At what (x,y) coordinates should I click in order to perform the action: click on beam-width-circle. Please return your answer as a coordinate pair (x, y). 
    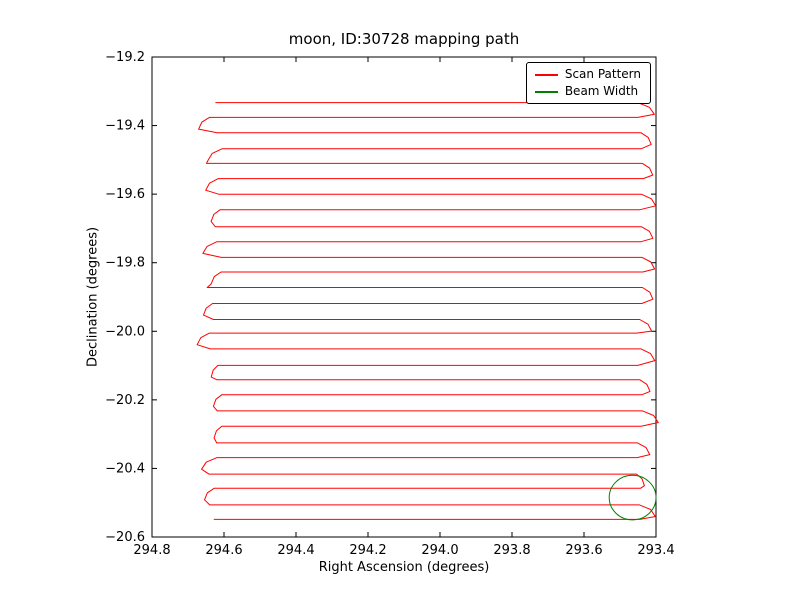
    Looking at the image, I should click on (632, 497).